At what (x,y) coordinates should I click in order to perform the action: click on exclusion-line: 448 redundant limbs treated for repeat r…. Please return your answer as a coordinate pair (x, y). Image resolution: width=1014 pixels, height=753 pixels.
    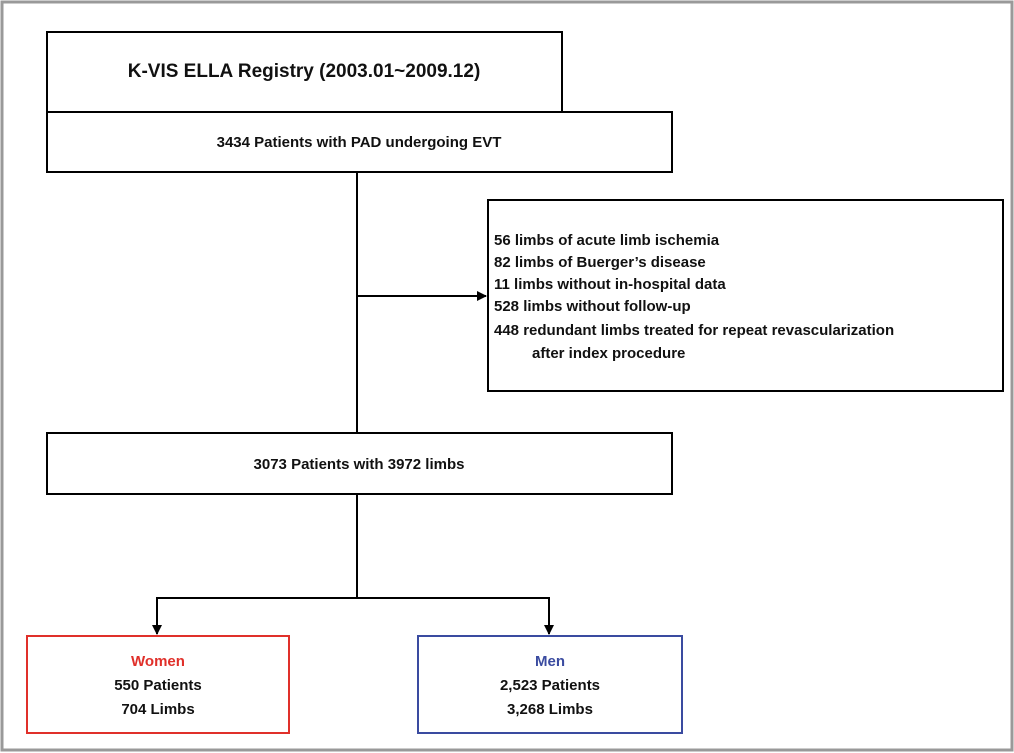
    Looking at the image, I should click on (694, 330).